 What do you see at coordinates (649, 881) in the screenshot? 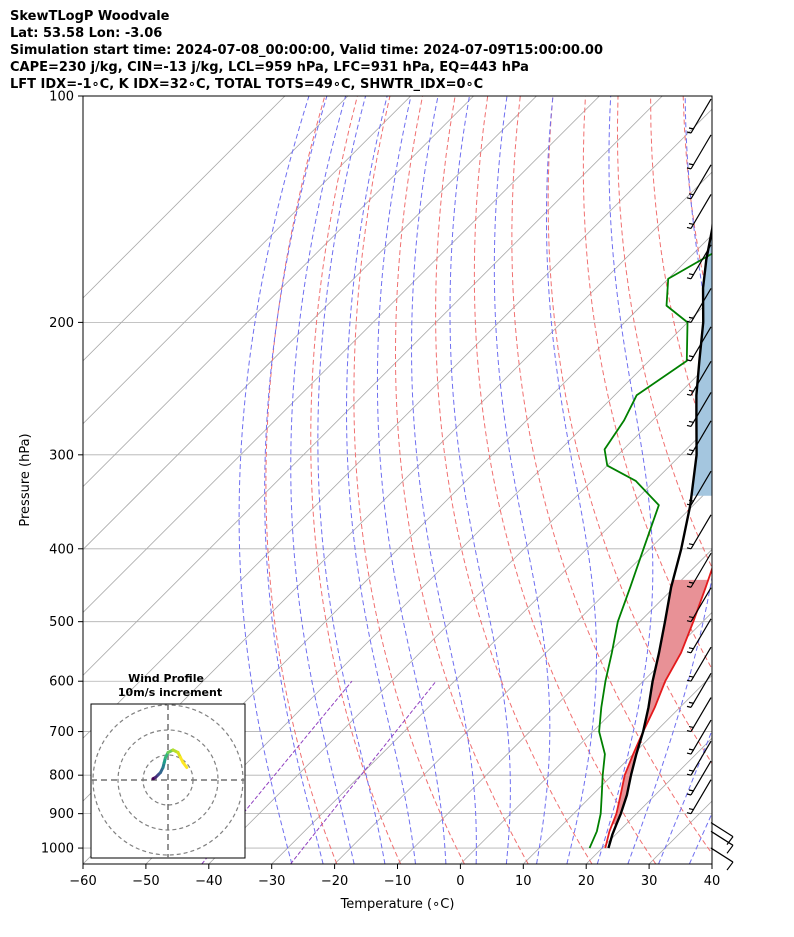
I see `x-tick-label: 30` at bounding box center [649, 881].